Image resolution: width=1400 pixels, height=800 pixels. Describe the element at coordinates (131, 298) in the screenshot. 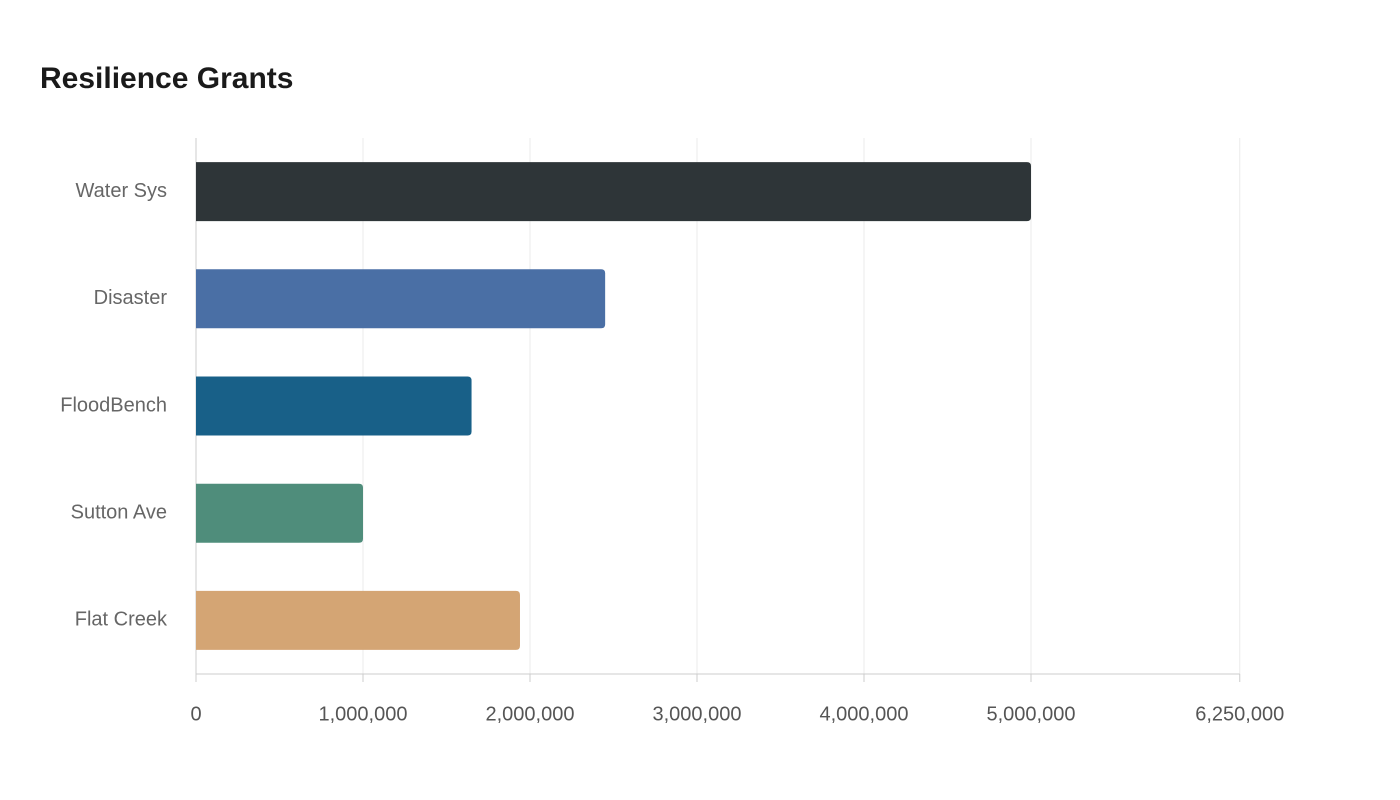

I see `y-tick-label: Disaster` at that location.